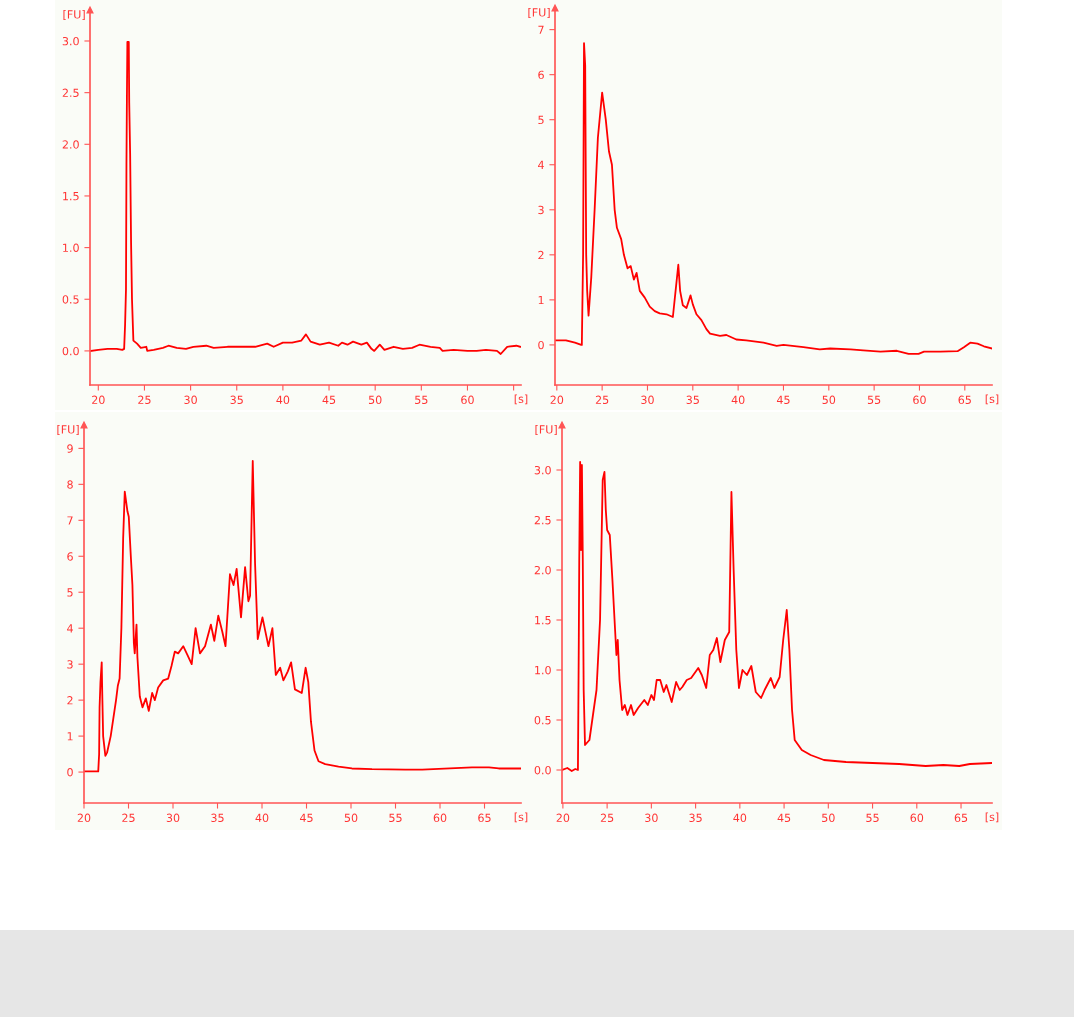 This screenshot has width=1074, height=1017. Describe the element at coordinates (70, 448) in the screenshot. I see `y-tick-label: 9` at that location.